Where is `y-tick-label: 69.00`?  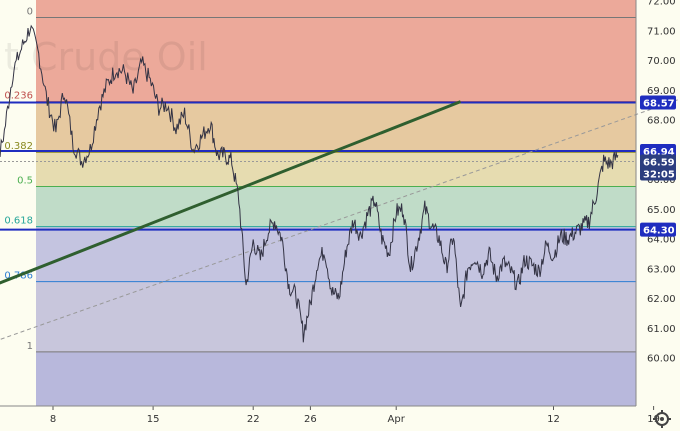
y-tick-label: 69.00 is located at coordinates (661, 91).